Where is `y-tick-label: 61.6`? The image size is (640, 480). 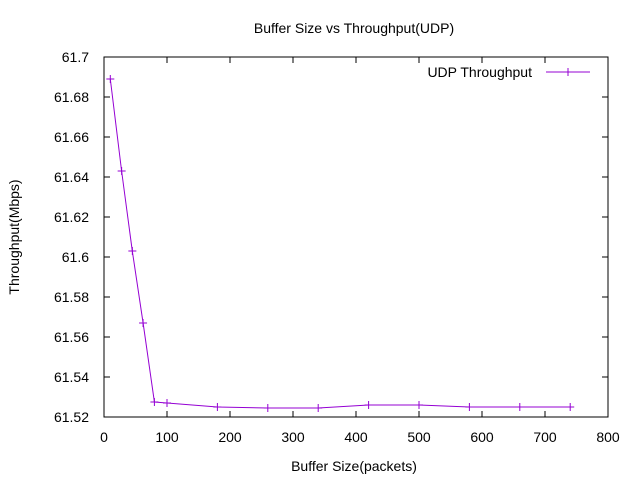 y-tick-label: 61.6 is located at coordinates (75, 257).